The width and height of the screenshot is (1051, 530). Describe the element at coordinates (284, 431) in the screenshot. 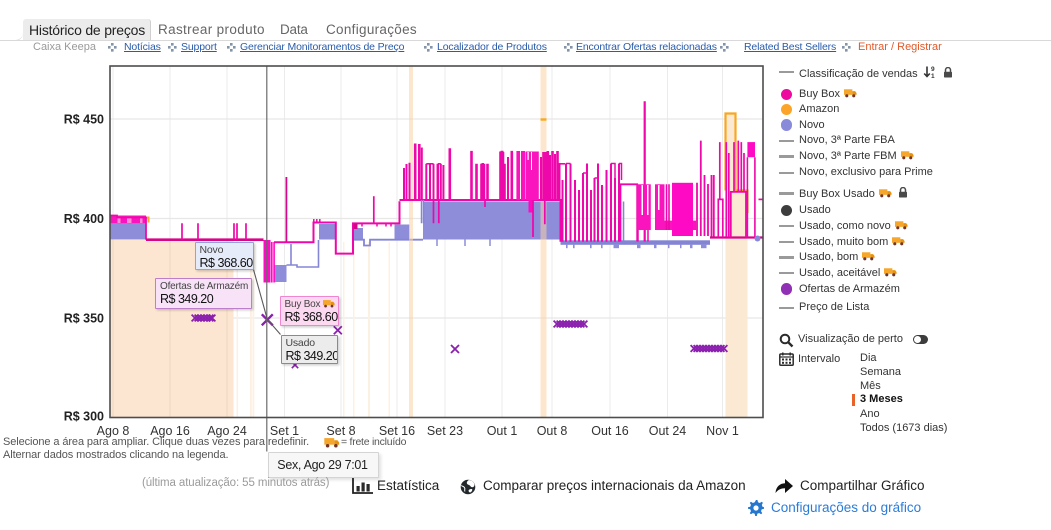

I see `svg-text: Set 1` at that location.